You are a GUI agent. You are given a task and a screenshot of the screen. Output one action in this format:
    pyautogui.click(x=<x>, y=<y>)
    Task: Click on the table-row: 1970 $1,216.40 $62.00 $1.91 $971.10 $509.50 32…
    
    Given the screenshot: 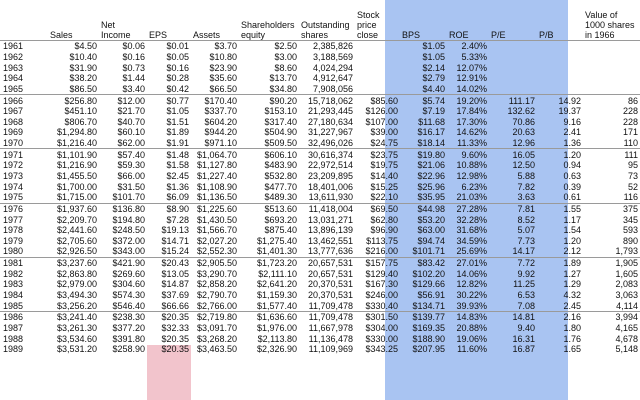 What is the action you would take?
    pyautogui.click(x=320, y=143)
    